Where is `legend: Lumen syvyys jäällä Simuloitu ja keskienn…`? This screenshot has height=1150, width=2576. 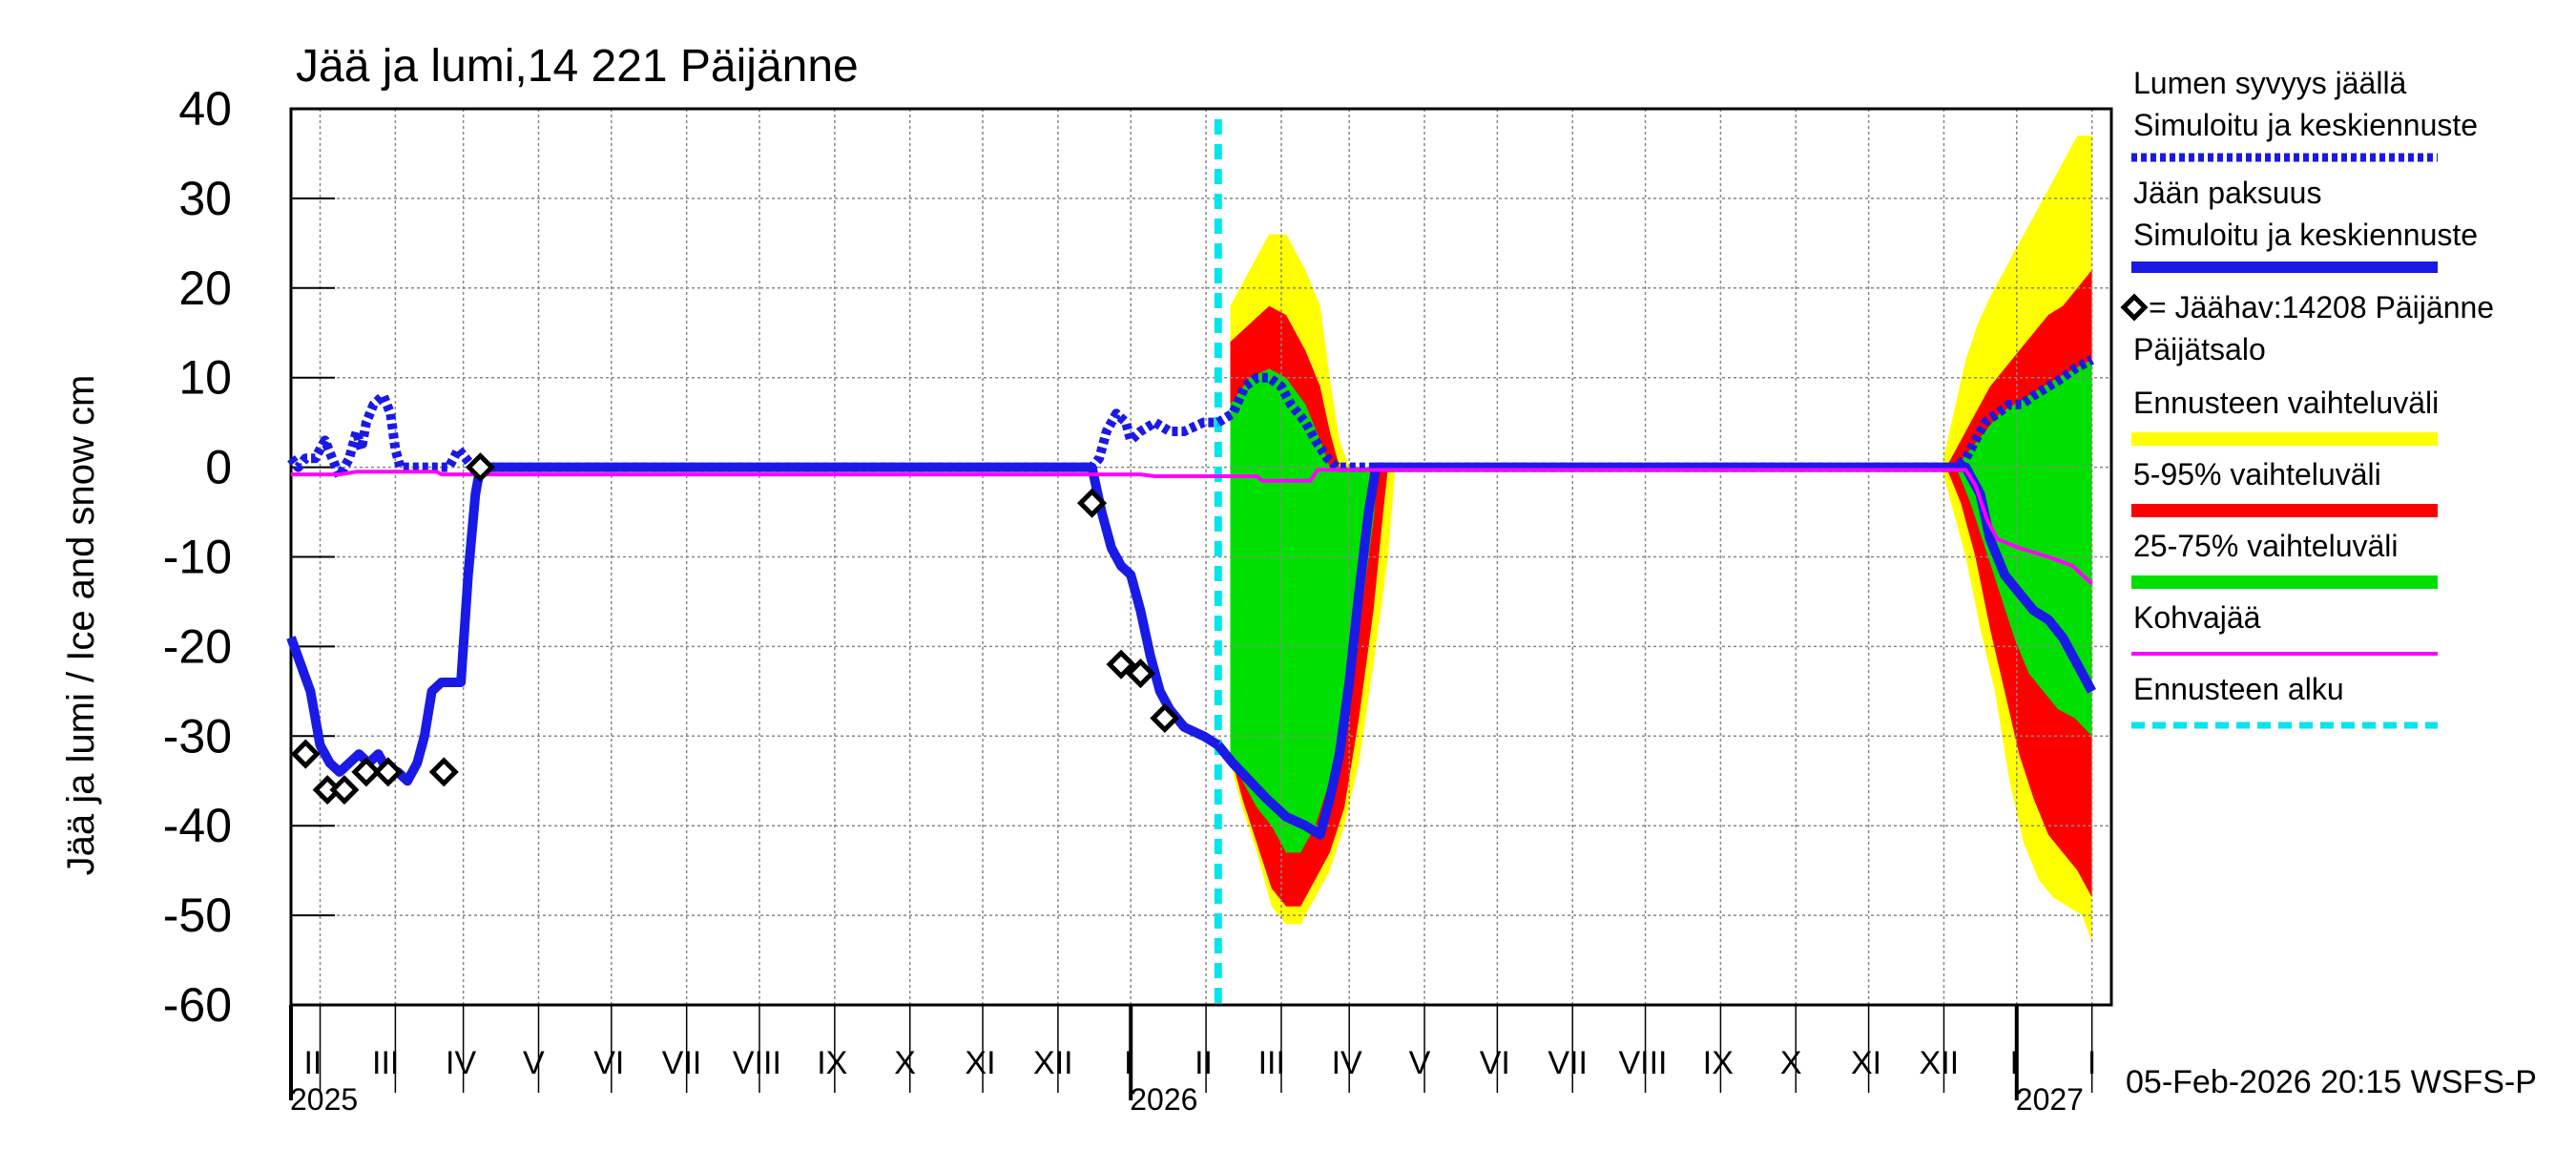
legend: Lumen syvyys jäällä Simuloitu ja keskienn… is located at coordinates (2307, 397).